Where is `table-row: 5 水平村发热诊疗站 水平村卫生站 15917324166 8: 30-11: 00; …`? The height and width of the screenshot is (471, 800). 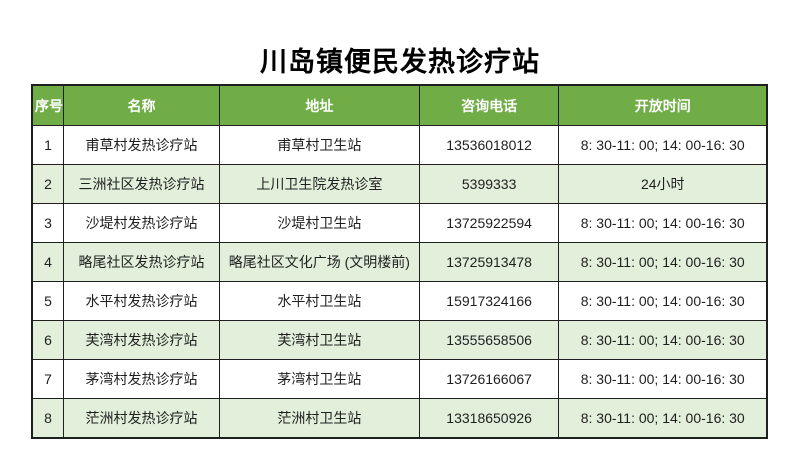
table-row: 5 水平村发热诊疗站 水平村卫生站 15917324166 8: 30-11: 00; … is located at coordinates (399, 301).